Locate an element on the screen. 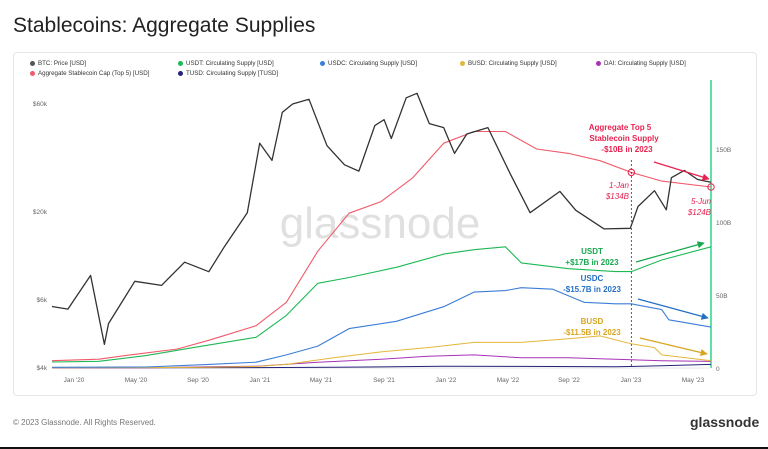 This screenshot has height=449, width=768. marker-layer is located at coordinates (671, 179).